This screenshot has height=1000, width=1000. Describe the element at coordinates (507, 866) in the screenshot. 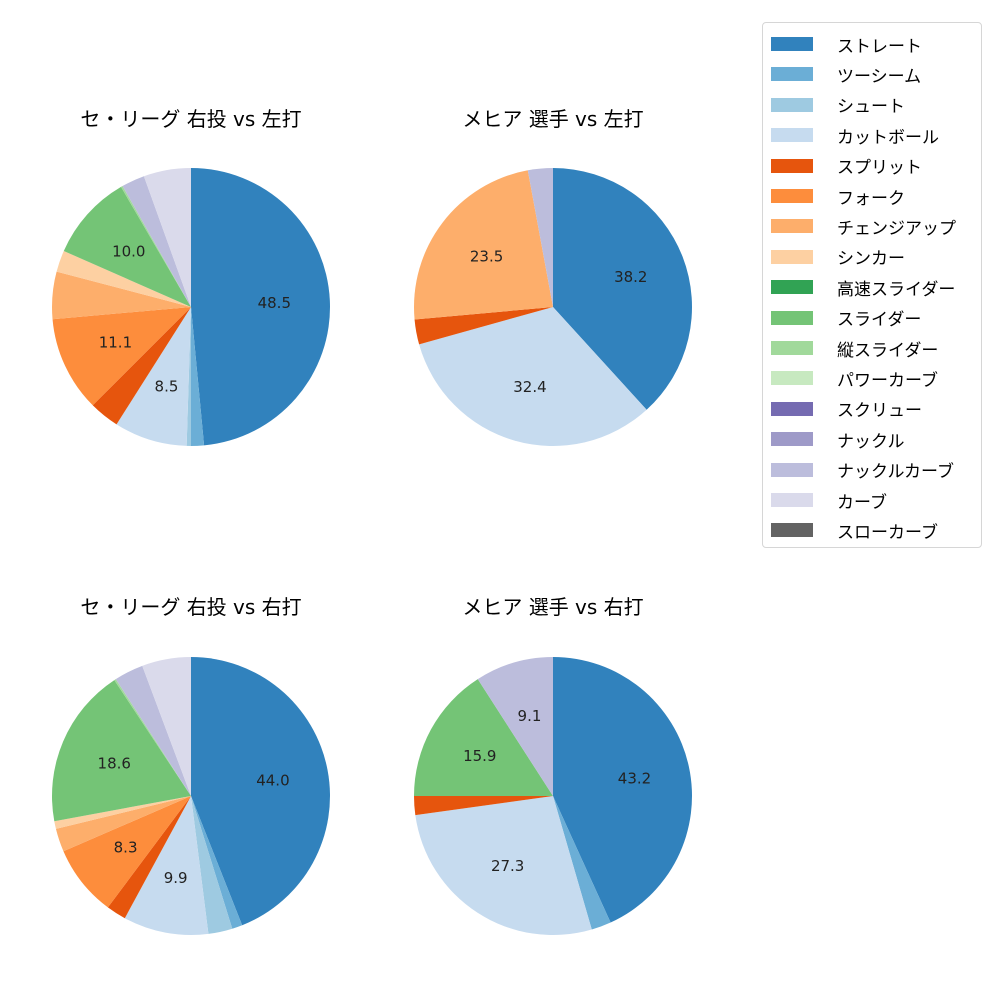

I see `slice-label: 27.3` at that location.